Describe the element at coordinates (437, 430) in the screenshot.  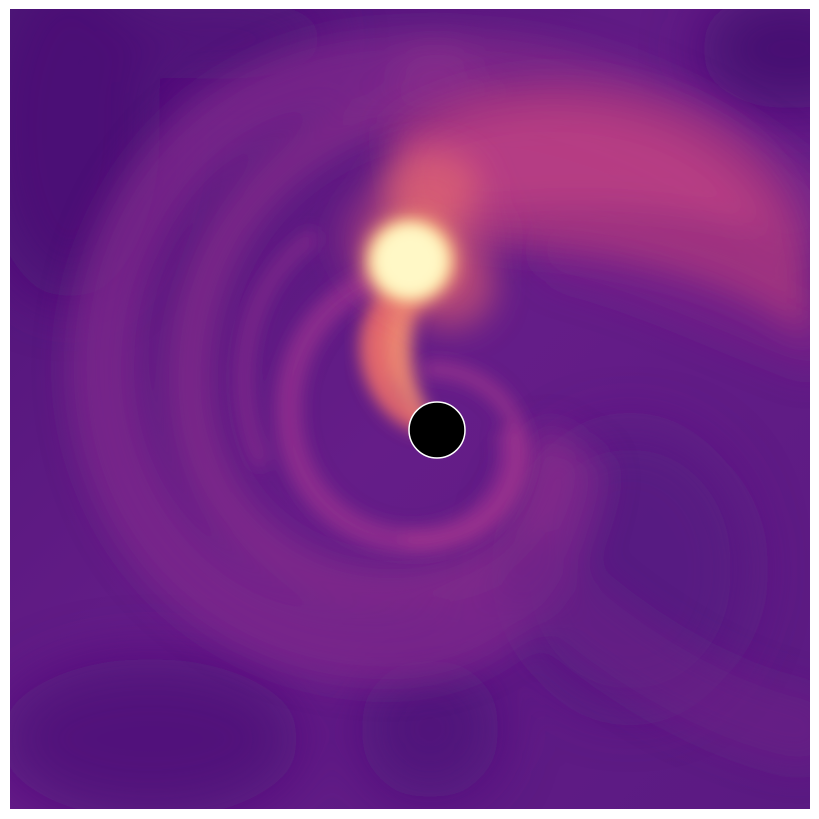
I see `black-hole` at that location.